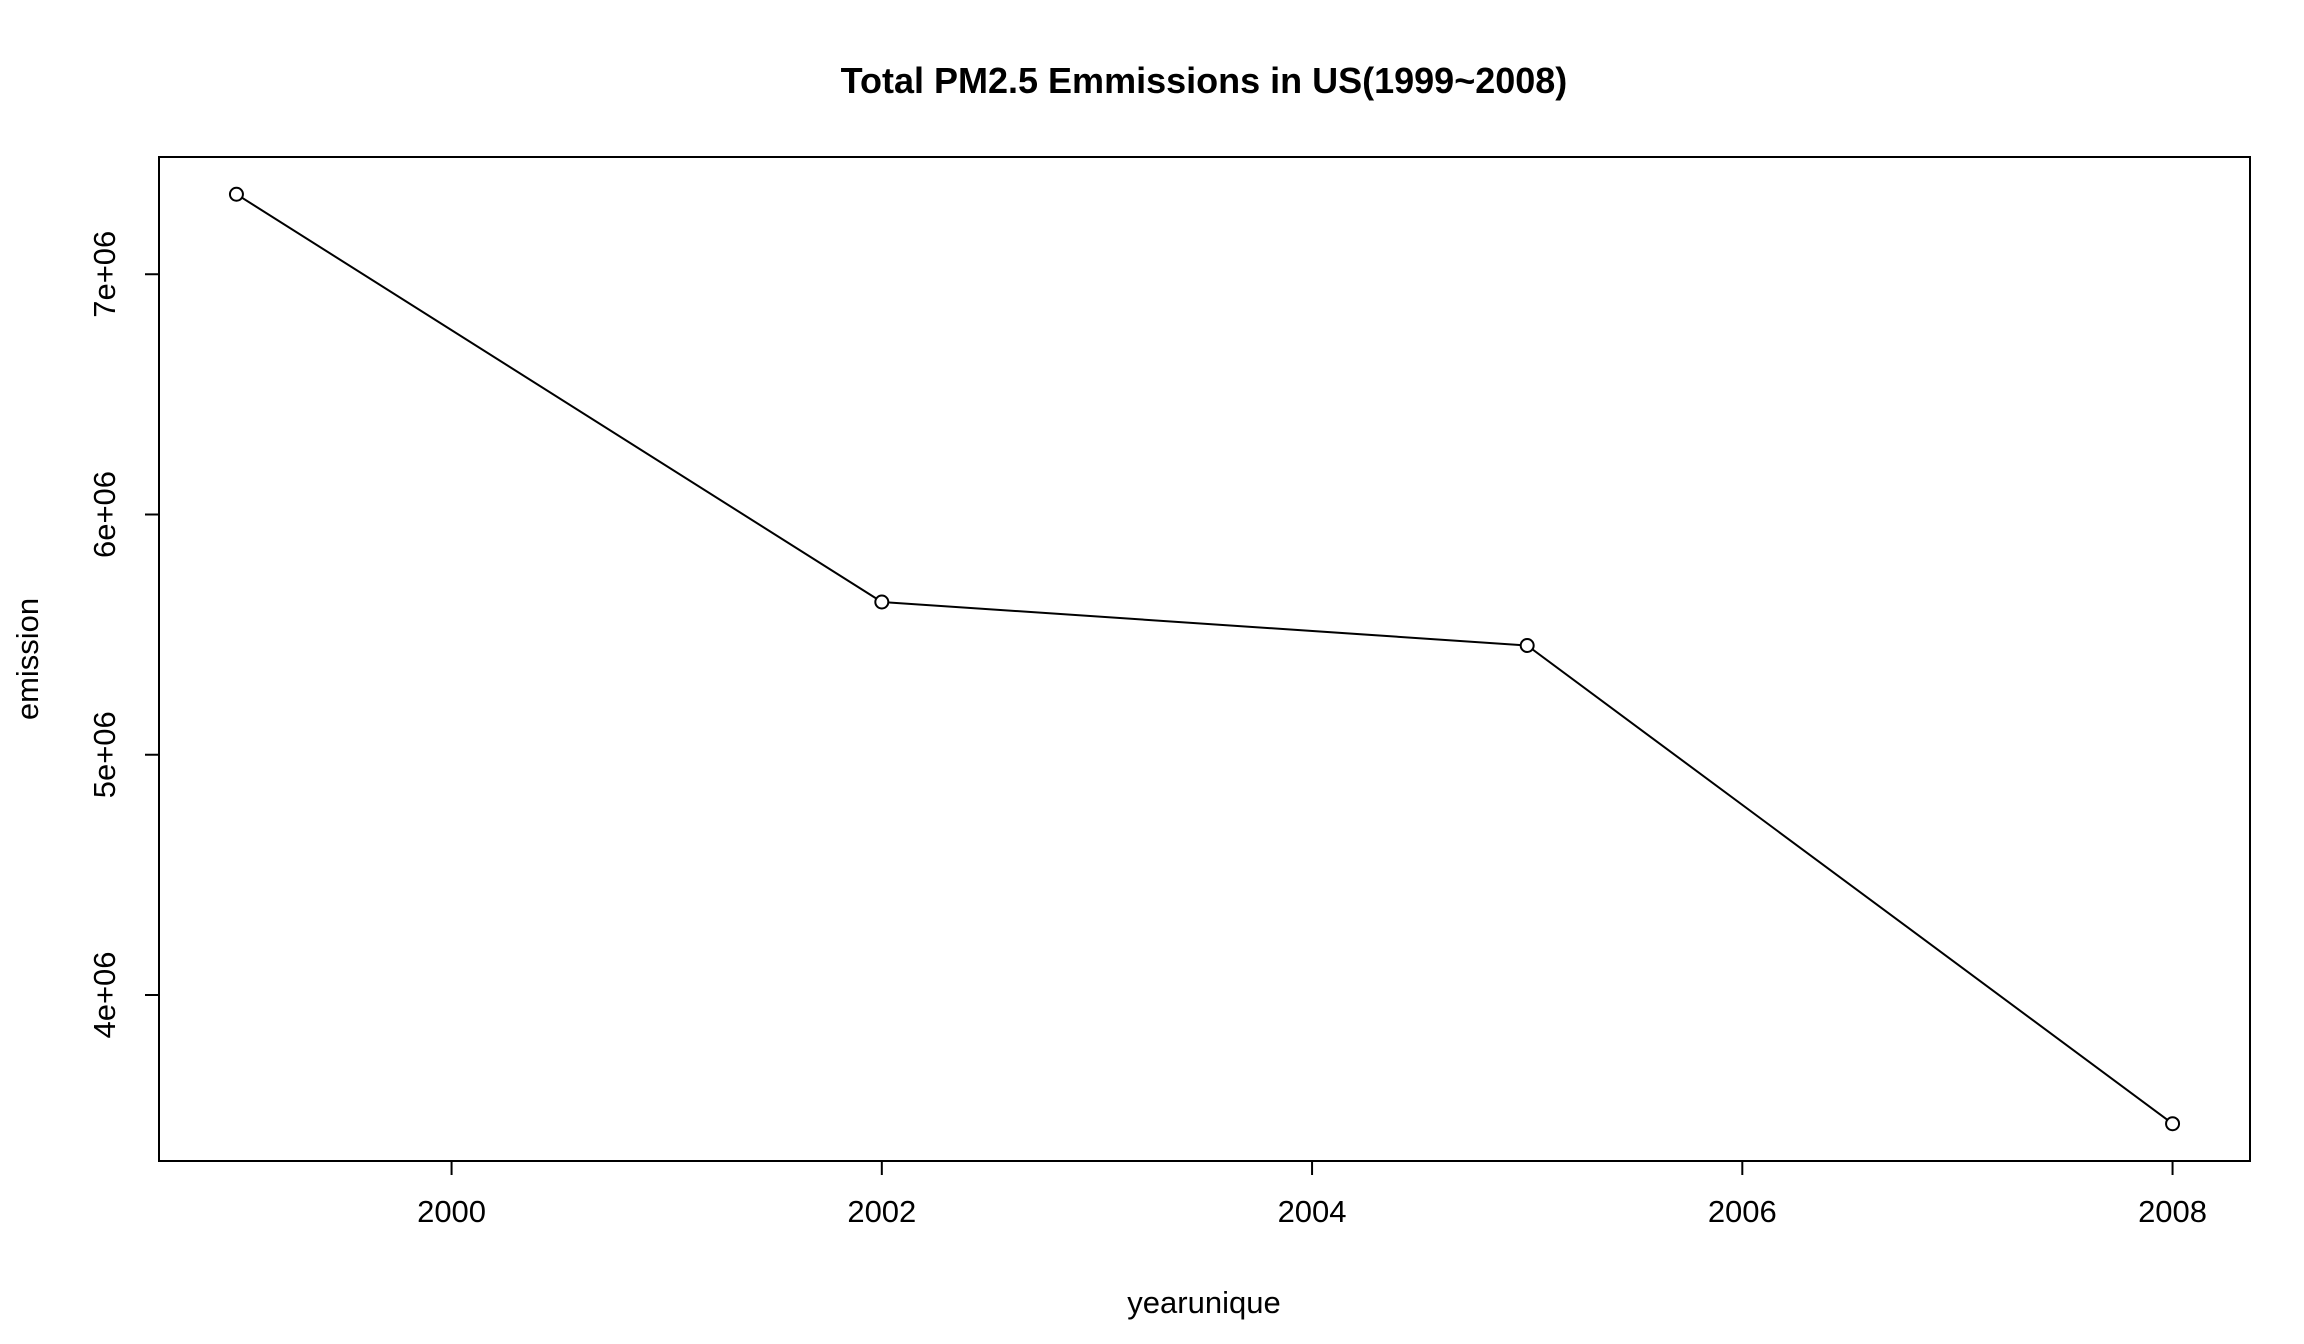 The height and width of the screenshot is (1344, 2304). What do you see at coordinates (1742, 1211) in the screenshot?
I see `x-tick-label: 2006` at bounding box center [1742, 1211].